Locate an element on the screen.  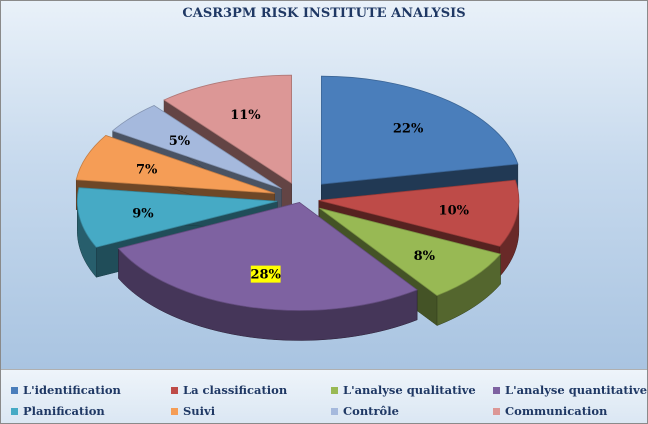
legend-item: Contrôle is located at coordinates (365, 411).